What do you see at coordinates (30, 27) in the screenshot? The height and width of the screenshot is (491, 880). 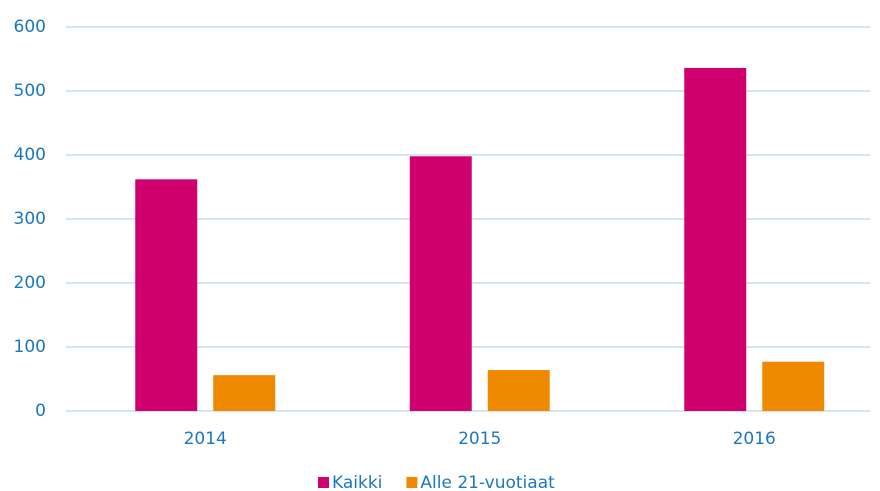 I see `y-tick-label: 600` at bounding box center [30, 27].